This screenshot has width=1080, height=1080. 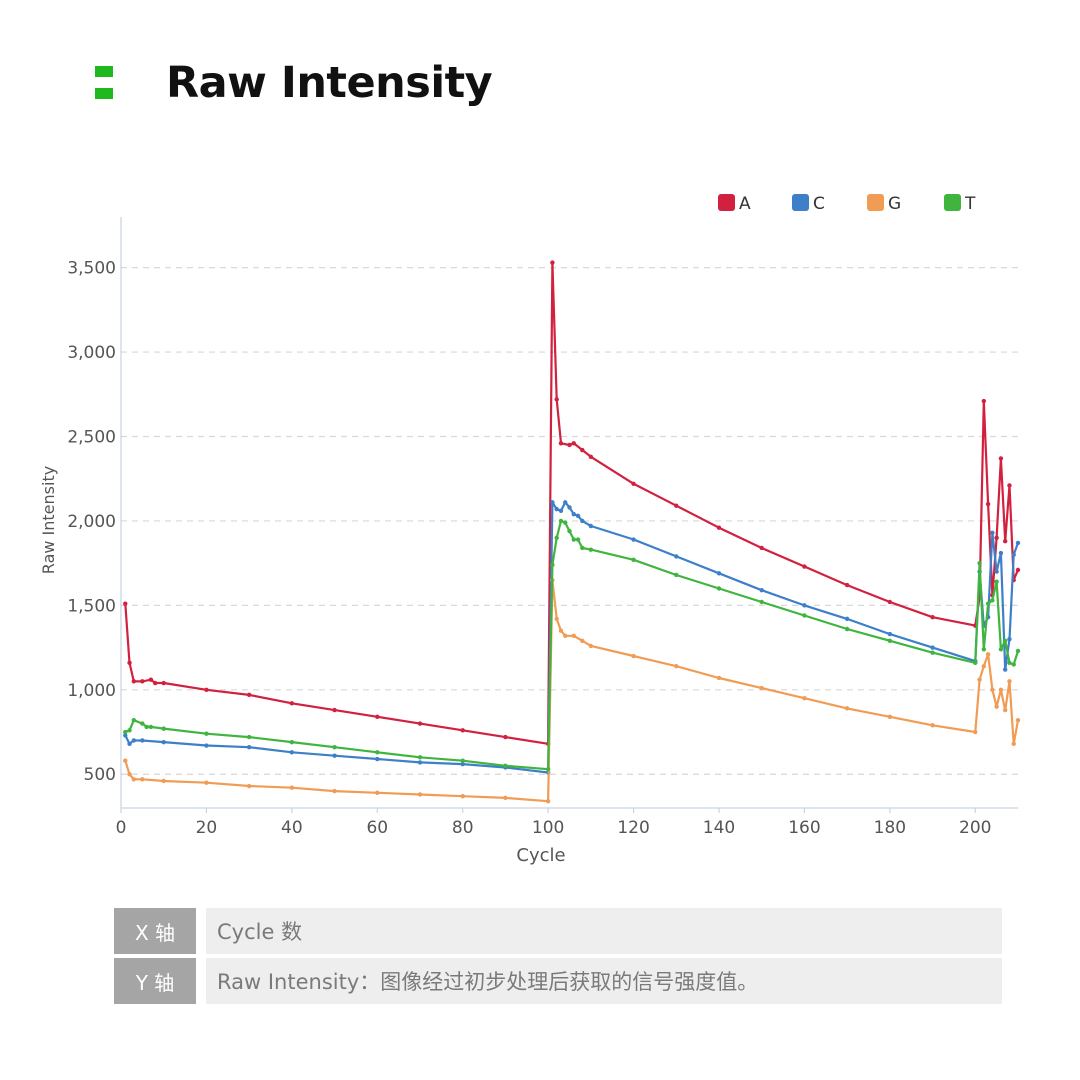 I want to click on legend-label: C, so click(x=819, y=204).